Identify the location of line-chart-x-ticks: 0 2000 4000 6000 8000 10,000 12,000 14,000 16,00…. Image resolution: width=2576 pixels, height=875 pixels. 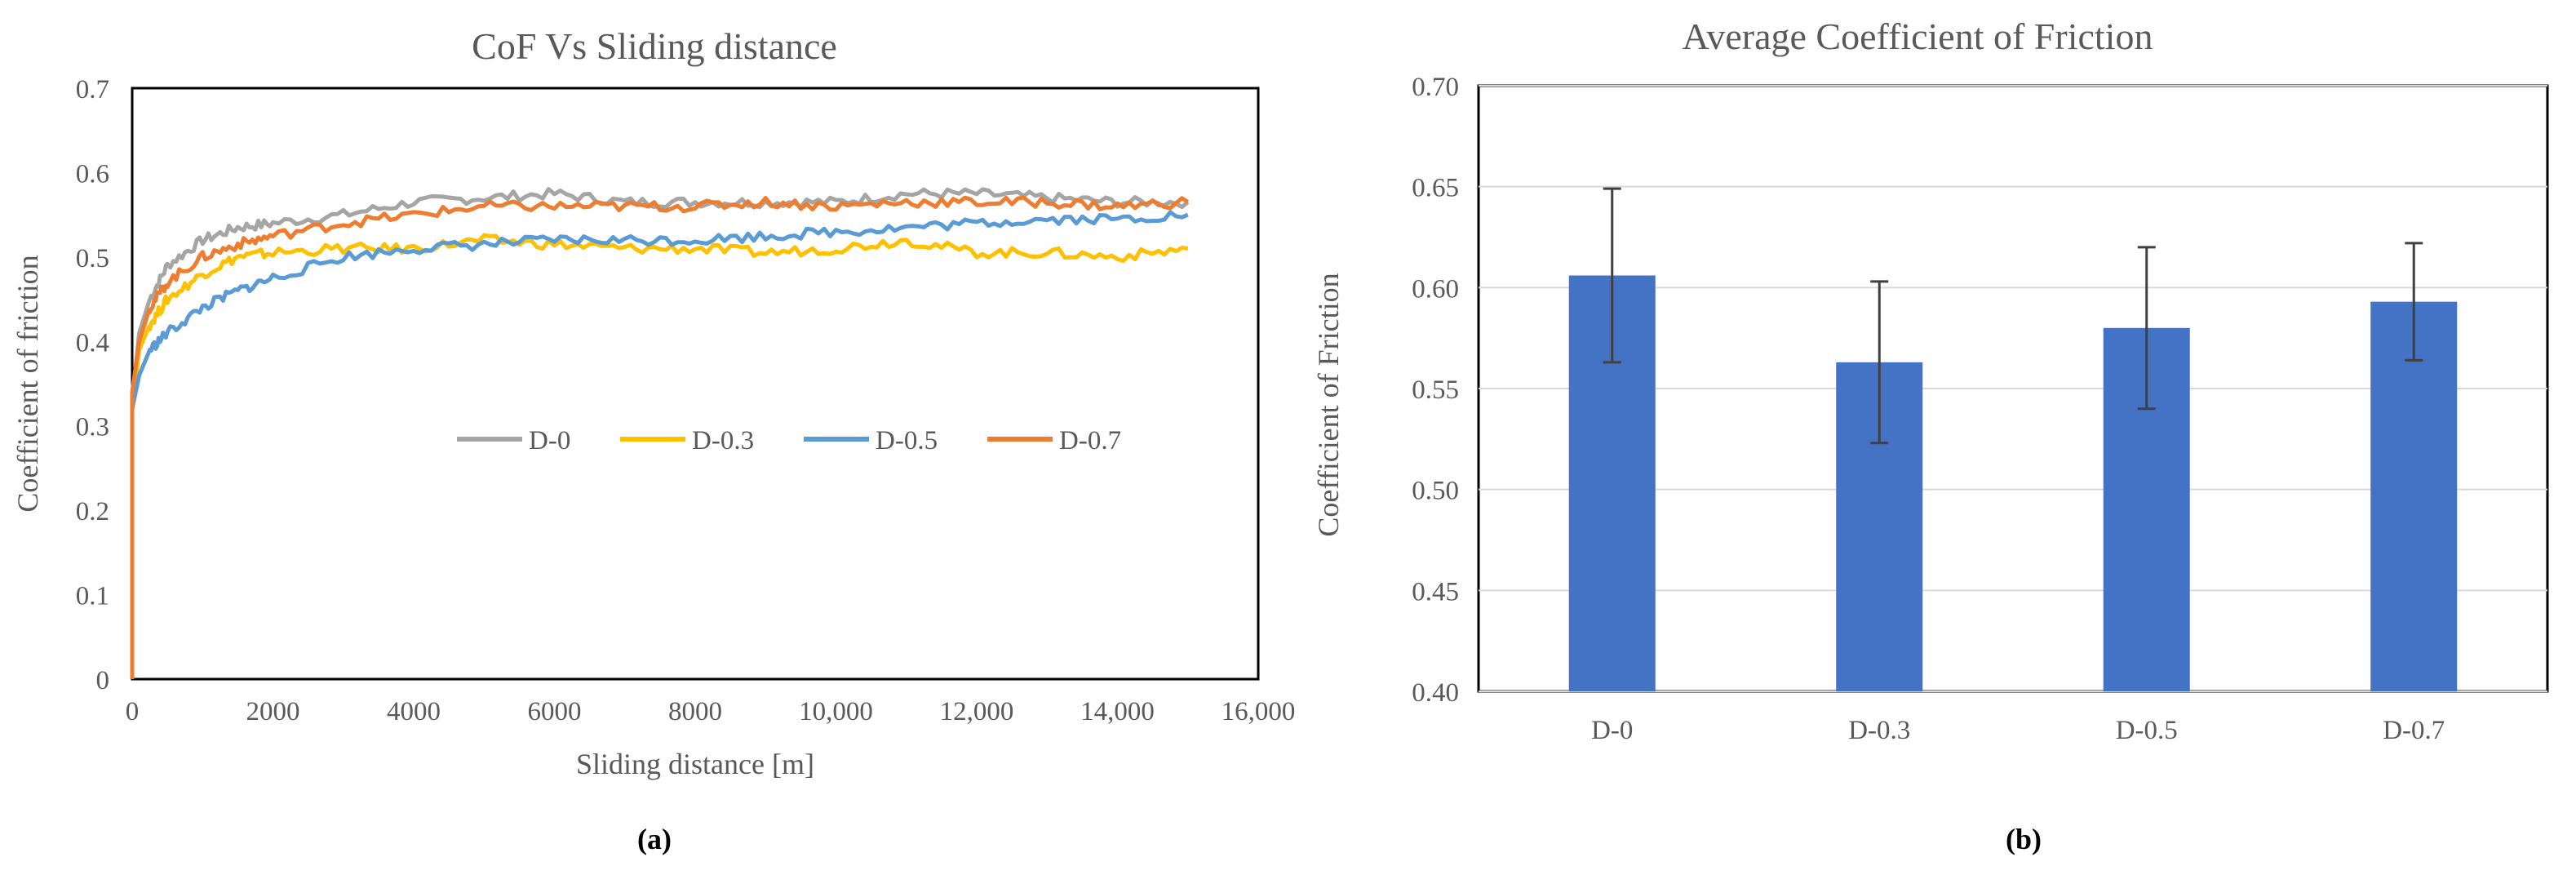
(711, 711).